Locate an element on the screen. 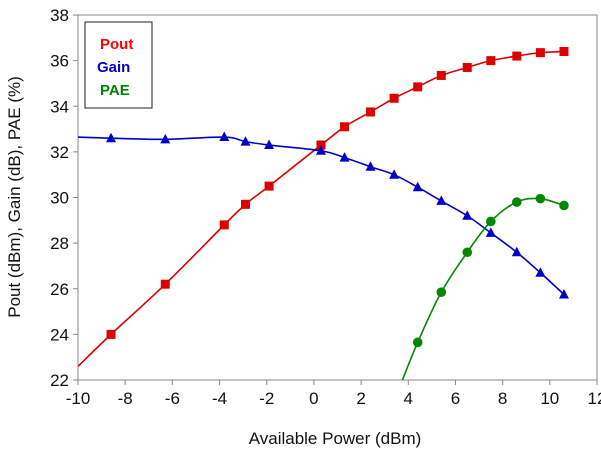  legend-box is located at coordinates (118, 65).